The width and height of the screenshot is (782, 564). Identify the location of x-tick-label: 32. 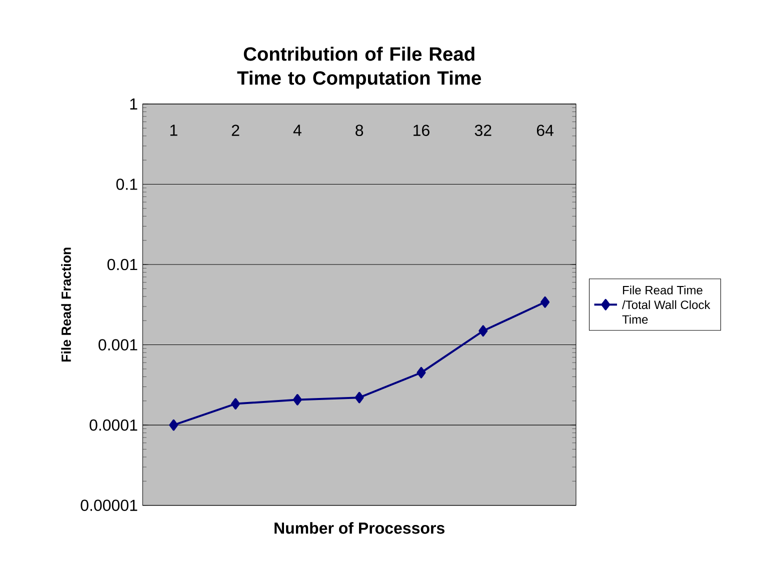
(483, 130).